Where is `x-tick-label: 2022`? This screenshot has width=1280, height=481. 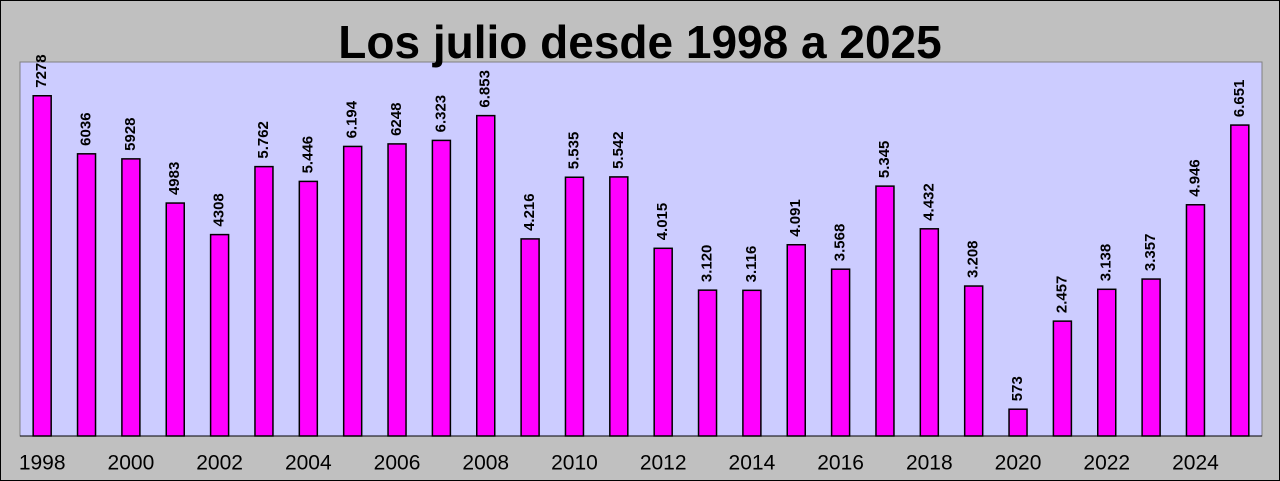
x-tick-label: 2022 is located at coordinates (1106, 463).